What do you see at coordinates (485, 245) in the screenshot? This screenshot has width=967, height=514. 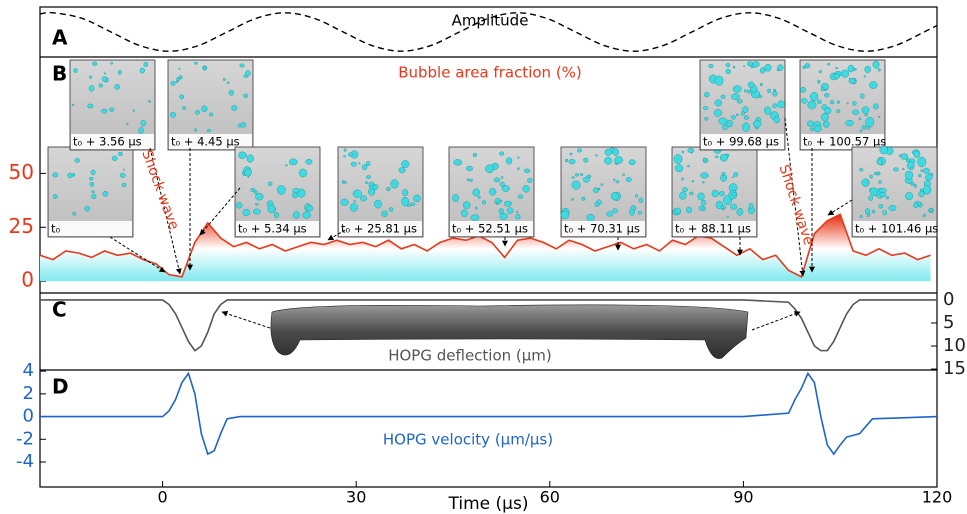 I see `data-line` at bounding box center [485, 245].